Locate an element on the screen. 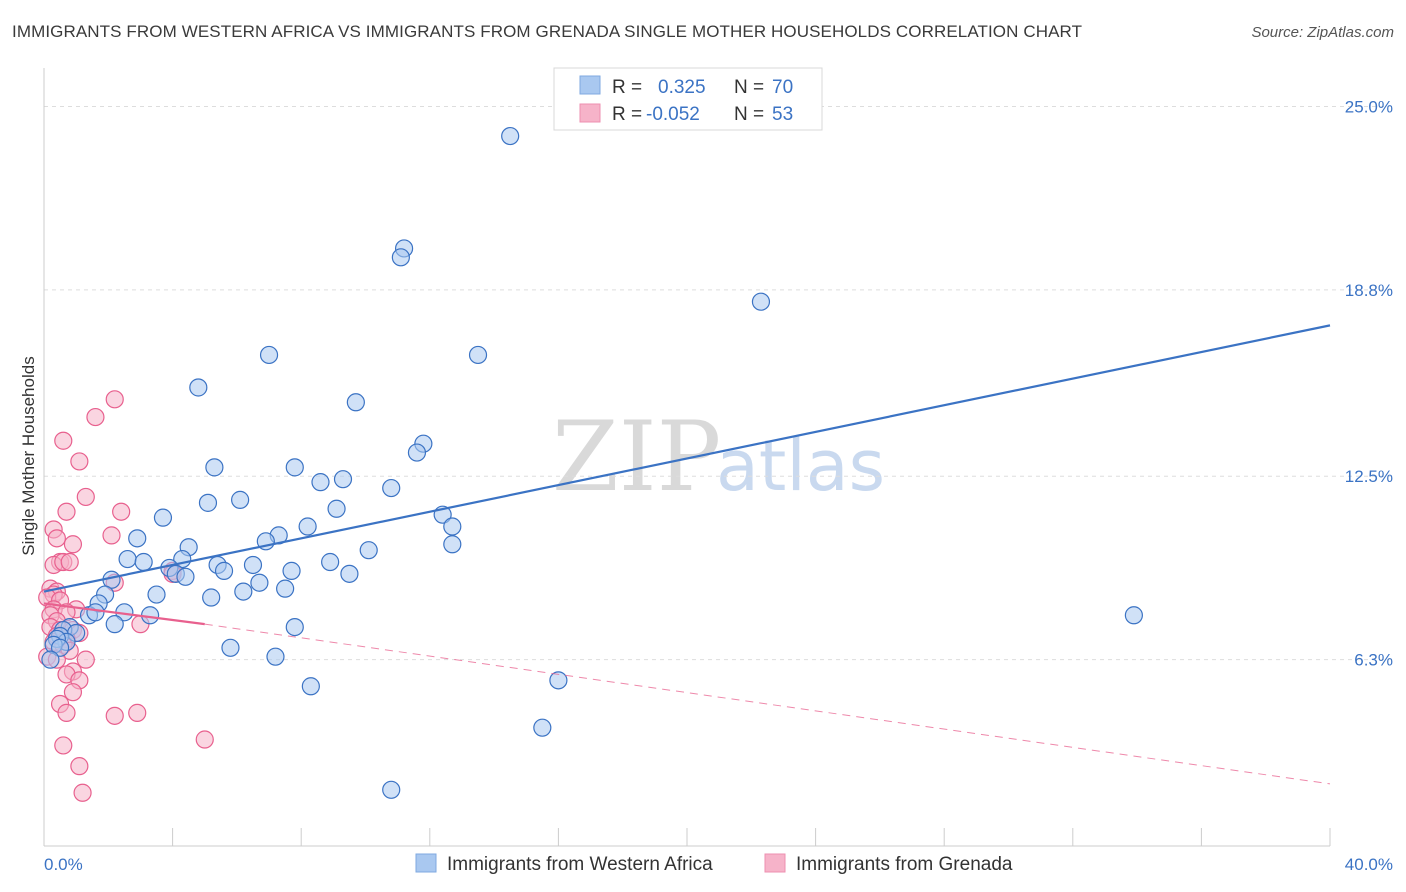 The image size is (1406, 892). x-tick-label-max: 40.0% is located at coordinates (1369, 864).